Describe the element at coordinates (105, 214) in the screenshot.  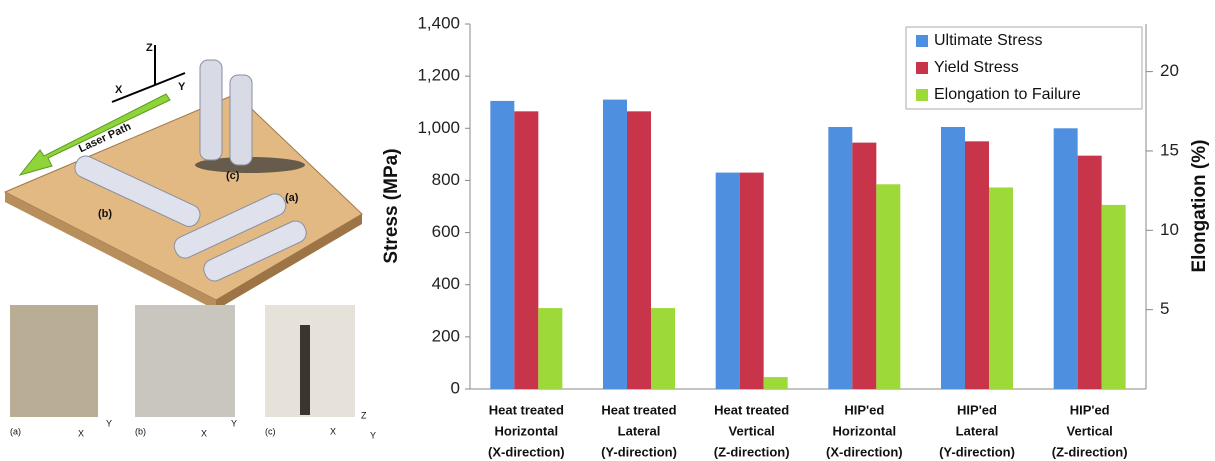
I see `specimen-label: (b)` at that location.